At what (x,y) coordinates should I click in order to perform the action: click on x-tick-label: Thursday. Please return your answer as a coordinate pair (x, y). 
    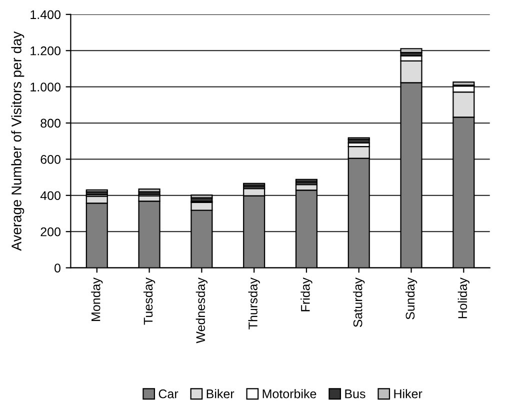
    Looking at the image, I should click on (254, 304).